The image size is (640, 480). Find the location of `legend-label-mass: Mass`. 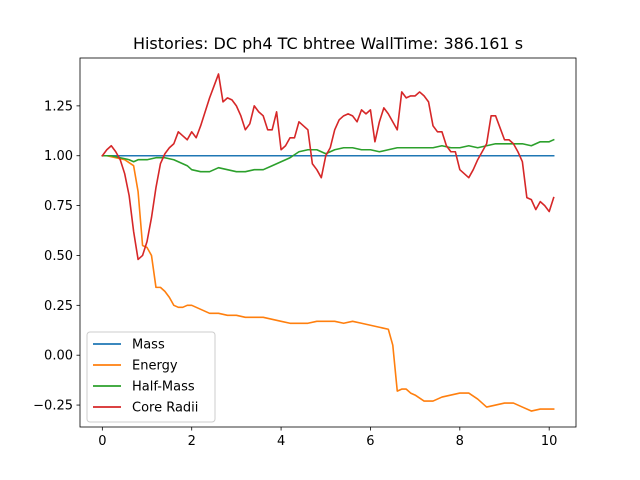

legend-label-mass: Mass is located at coordinates (148, 345).